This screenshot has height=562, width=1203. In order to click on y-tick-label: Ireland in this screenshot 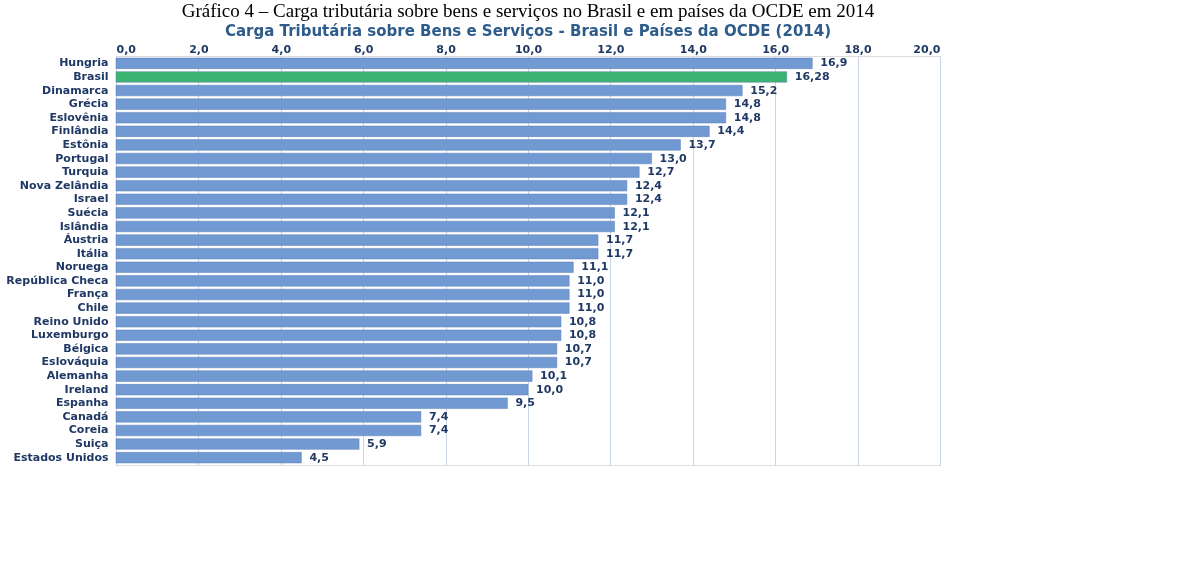, I will do `click(86, 389)`.